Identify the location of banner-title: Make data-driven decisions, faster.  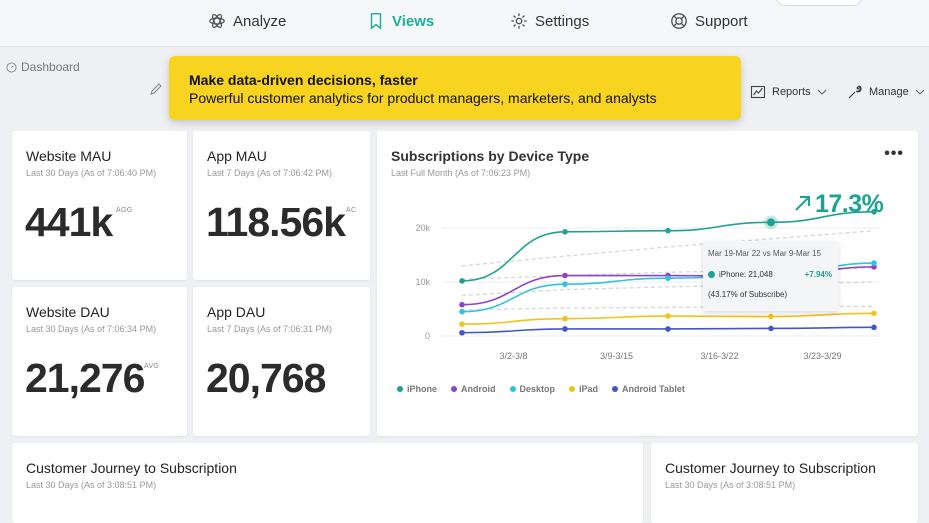
(303, 80).